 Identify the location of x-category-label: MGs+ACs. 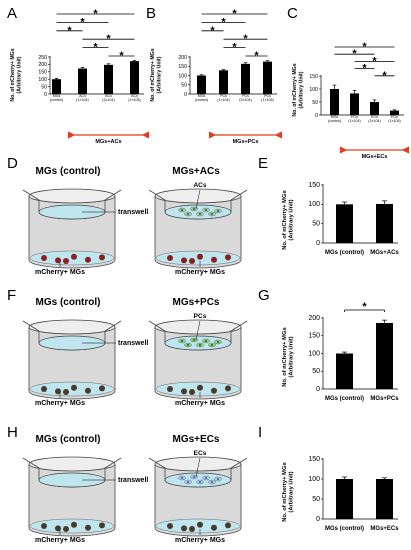
(384, 253).